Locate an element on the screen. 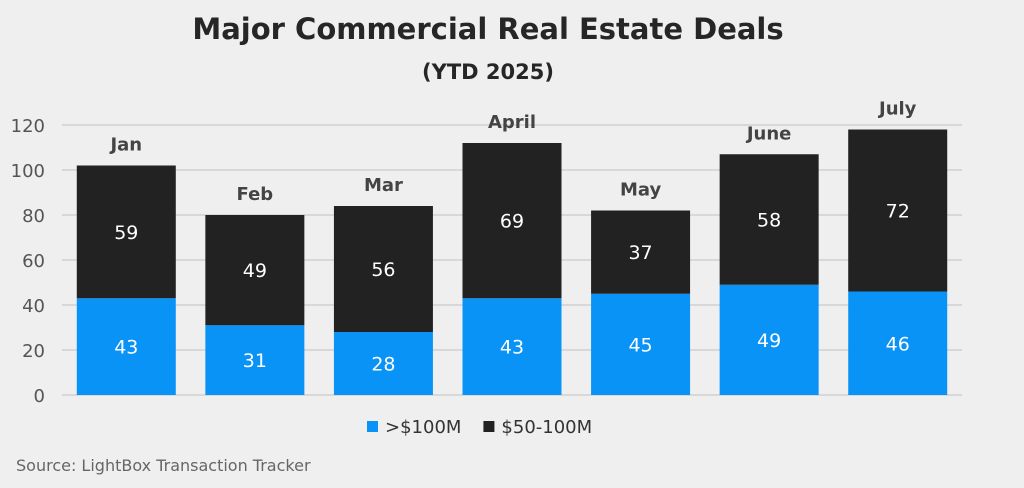 This screenshot has height=488, width=1024. category-label: April is located at coordinates (512, 122).